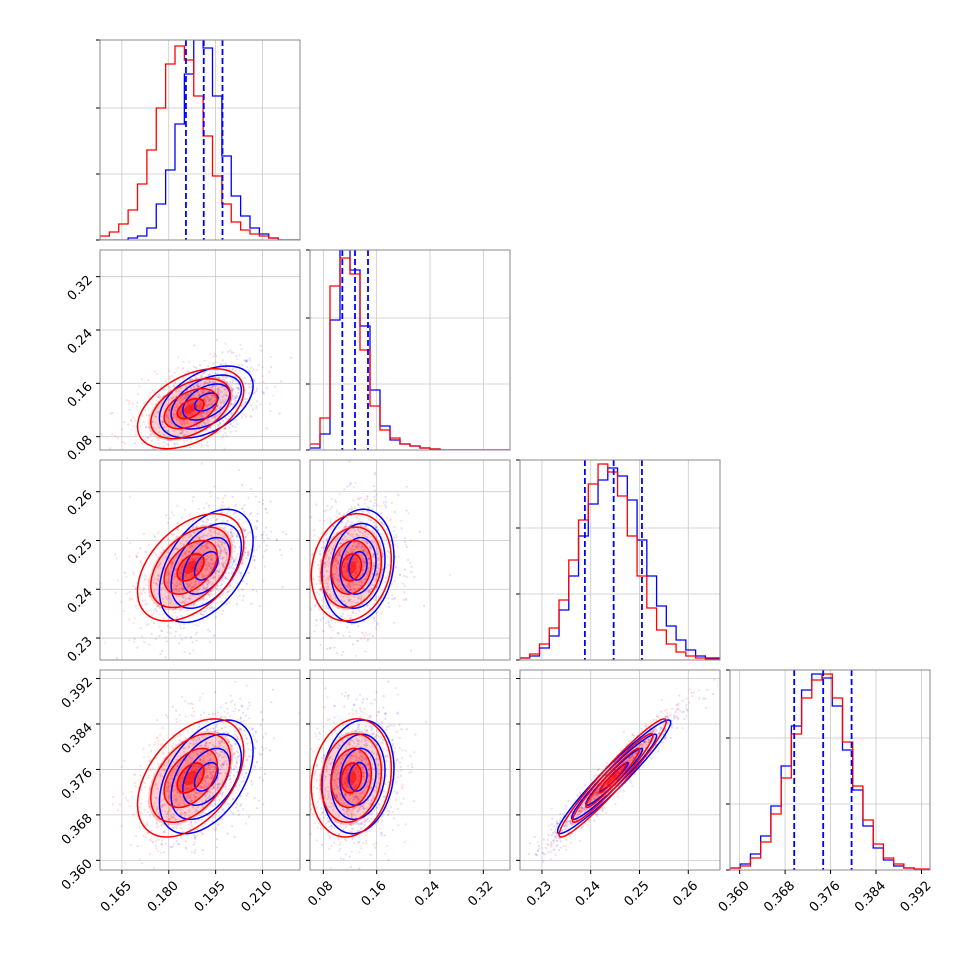 The image size is (970, 970). What do you see at coordinates (620, 561) in the screenshot?
I see `hist-step-b` at bounding box center [620, 561].